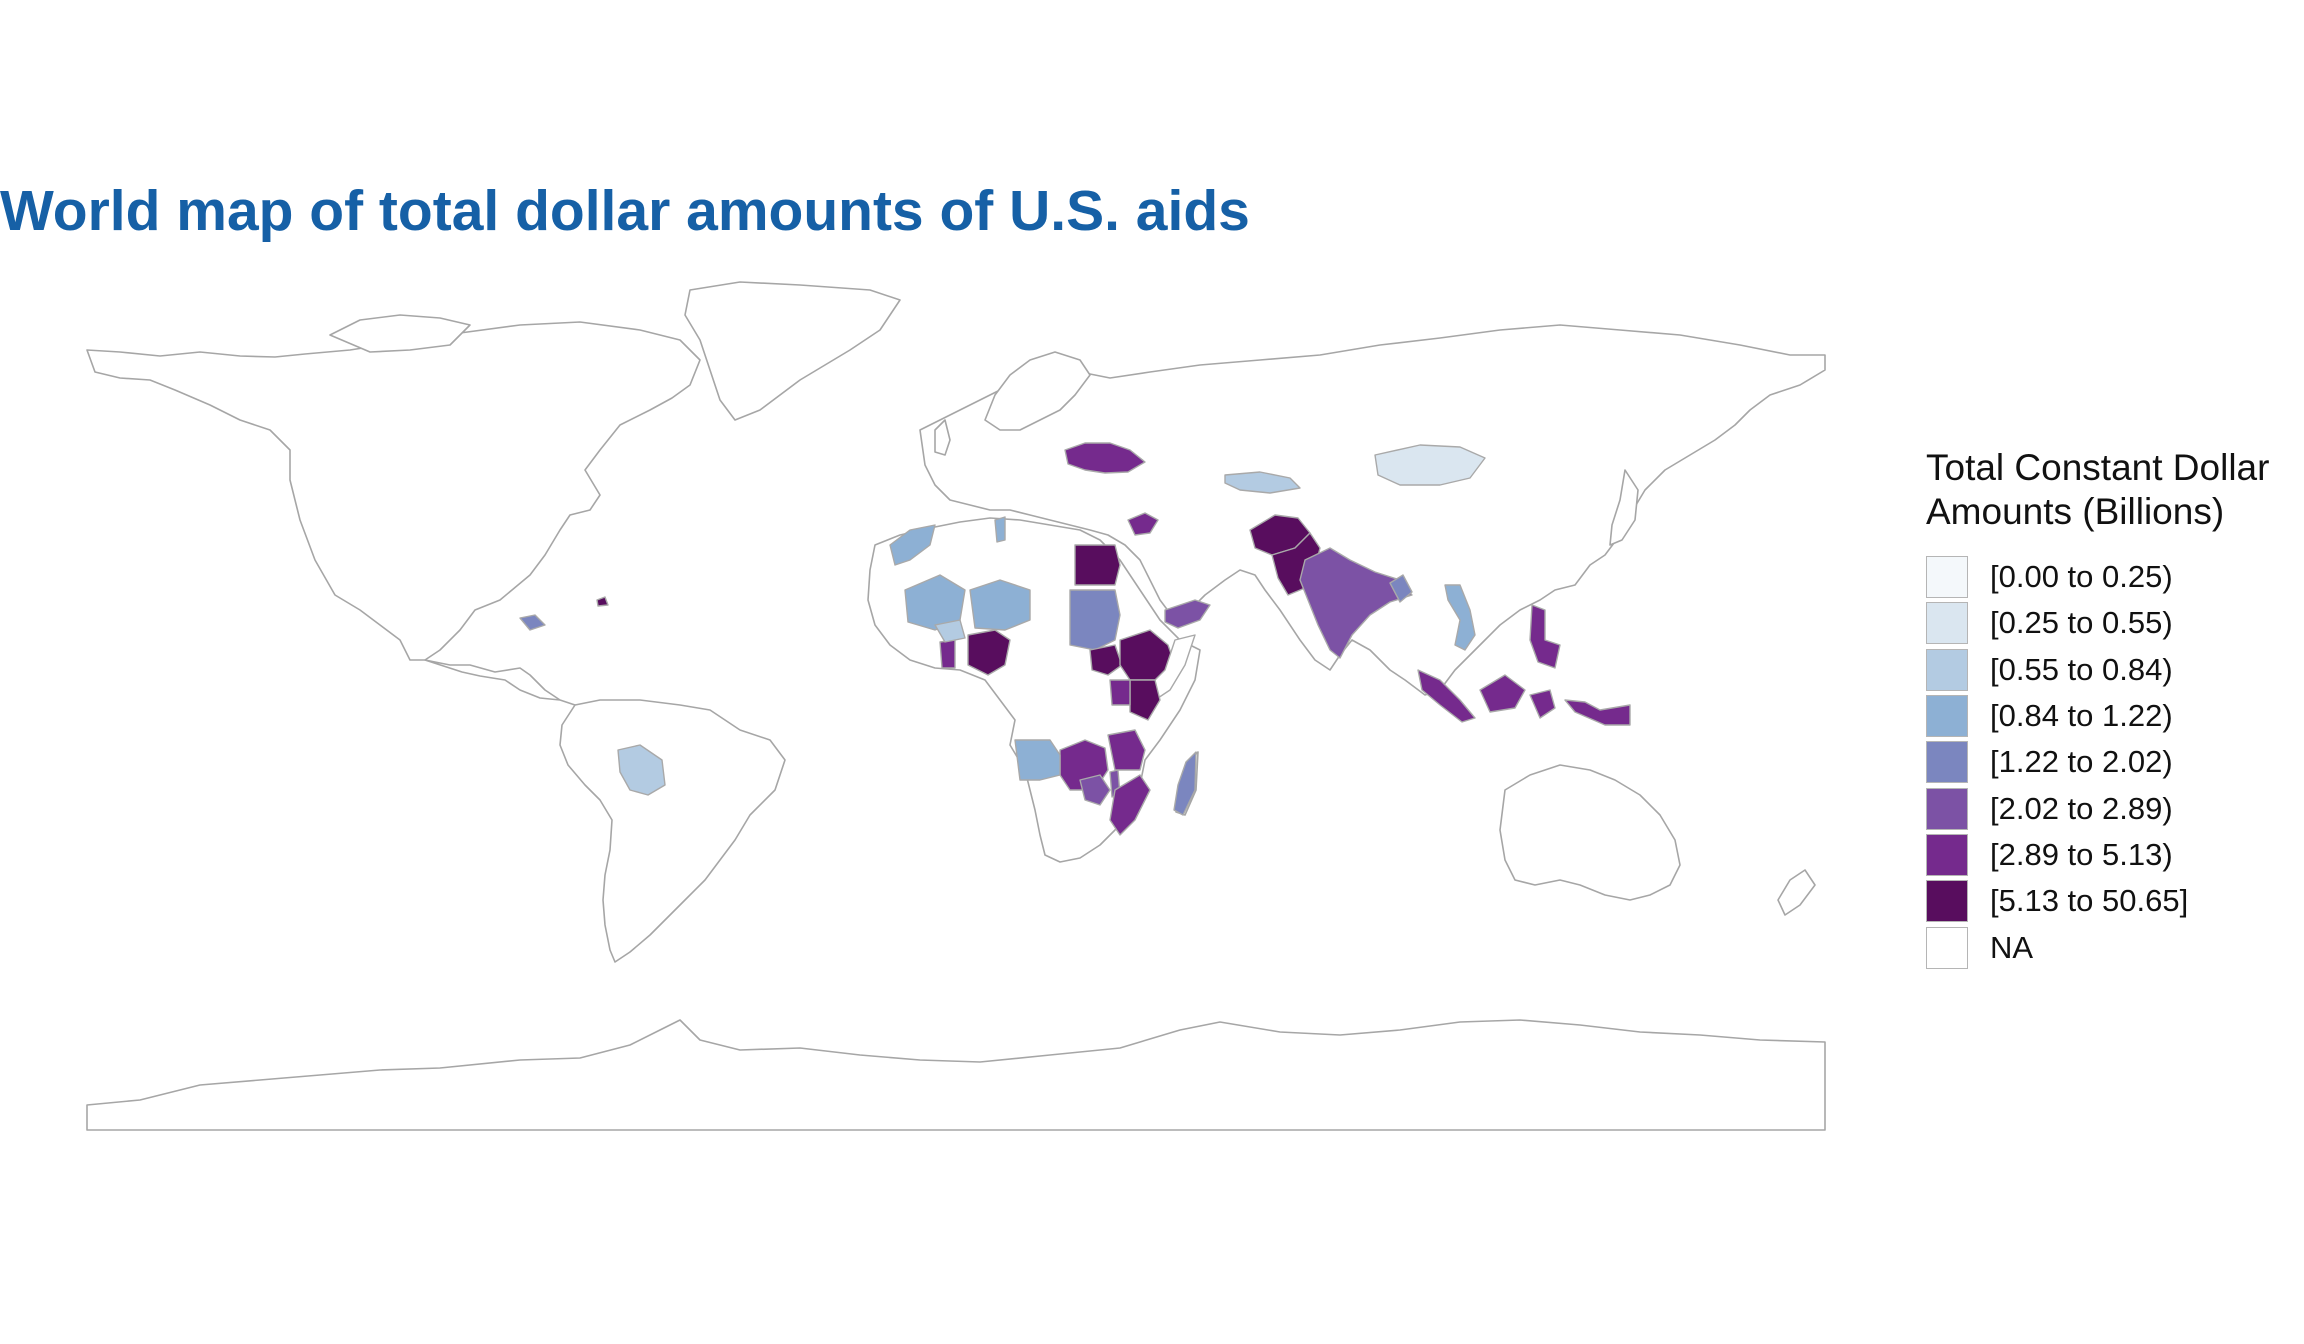 This screenshot has width=2304, height=1344. Describe the element at coordinates (1262, 482) in the screenshot. I see `country-kyrgyzstan` at that location.